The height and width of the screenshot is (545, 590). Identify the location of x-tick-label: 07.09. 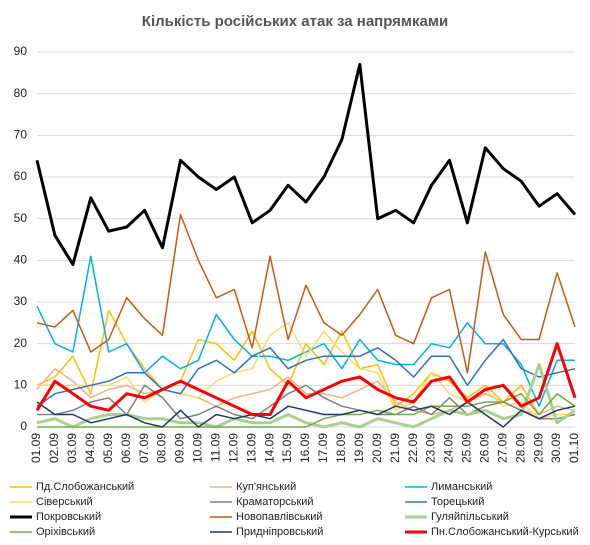
(144, 448).